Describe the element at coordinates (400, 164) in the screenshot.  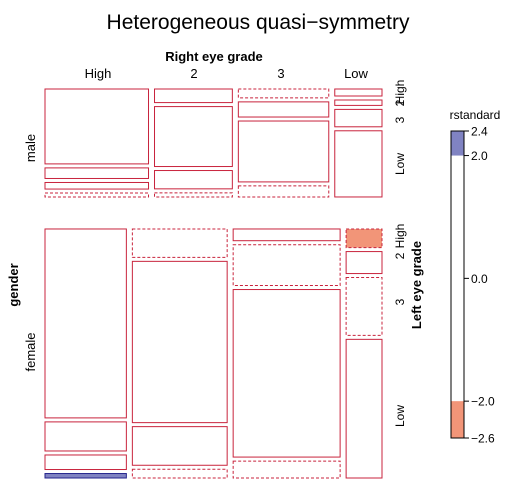
I see `inner-label-male-low: Low` at that location.